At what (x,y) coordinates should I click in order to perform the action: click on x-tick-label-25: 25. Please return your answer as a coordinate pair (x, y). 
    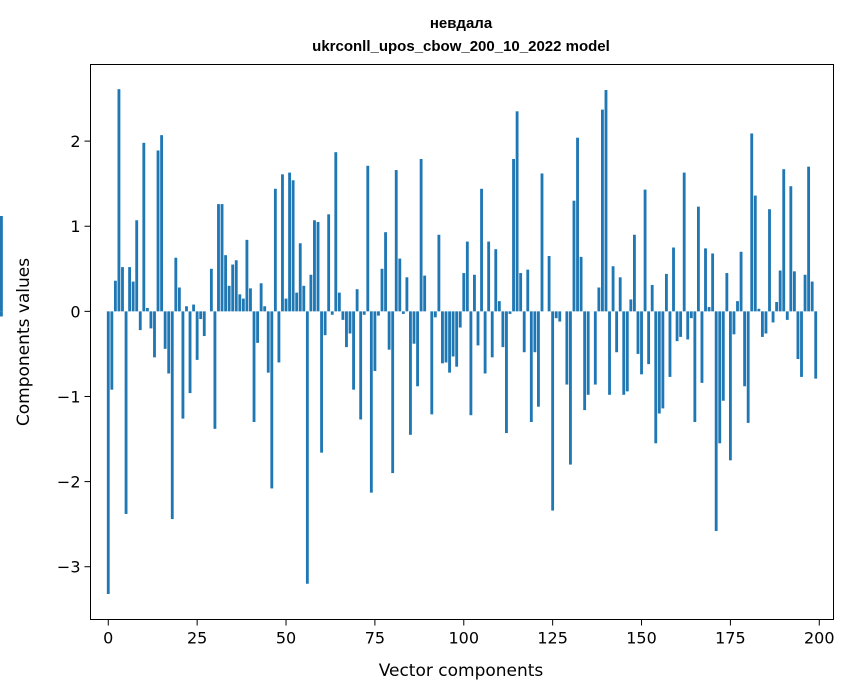
    Looking at the image, I should click on (197, 638).